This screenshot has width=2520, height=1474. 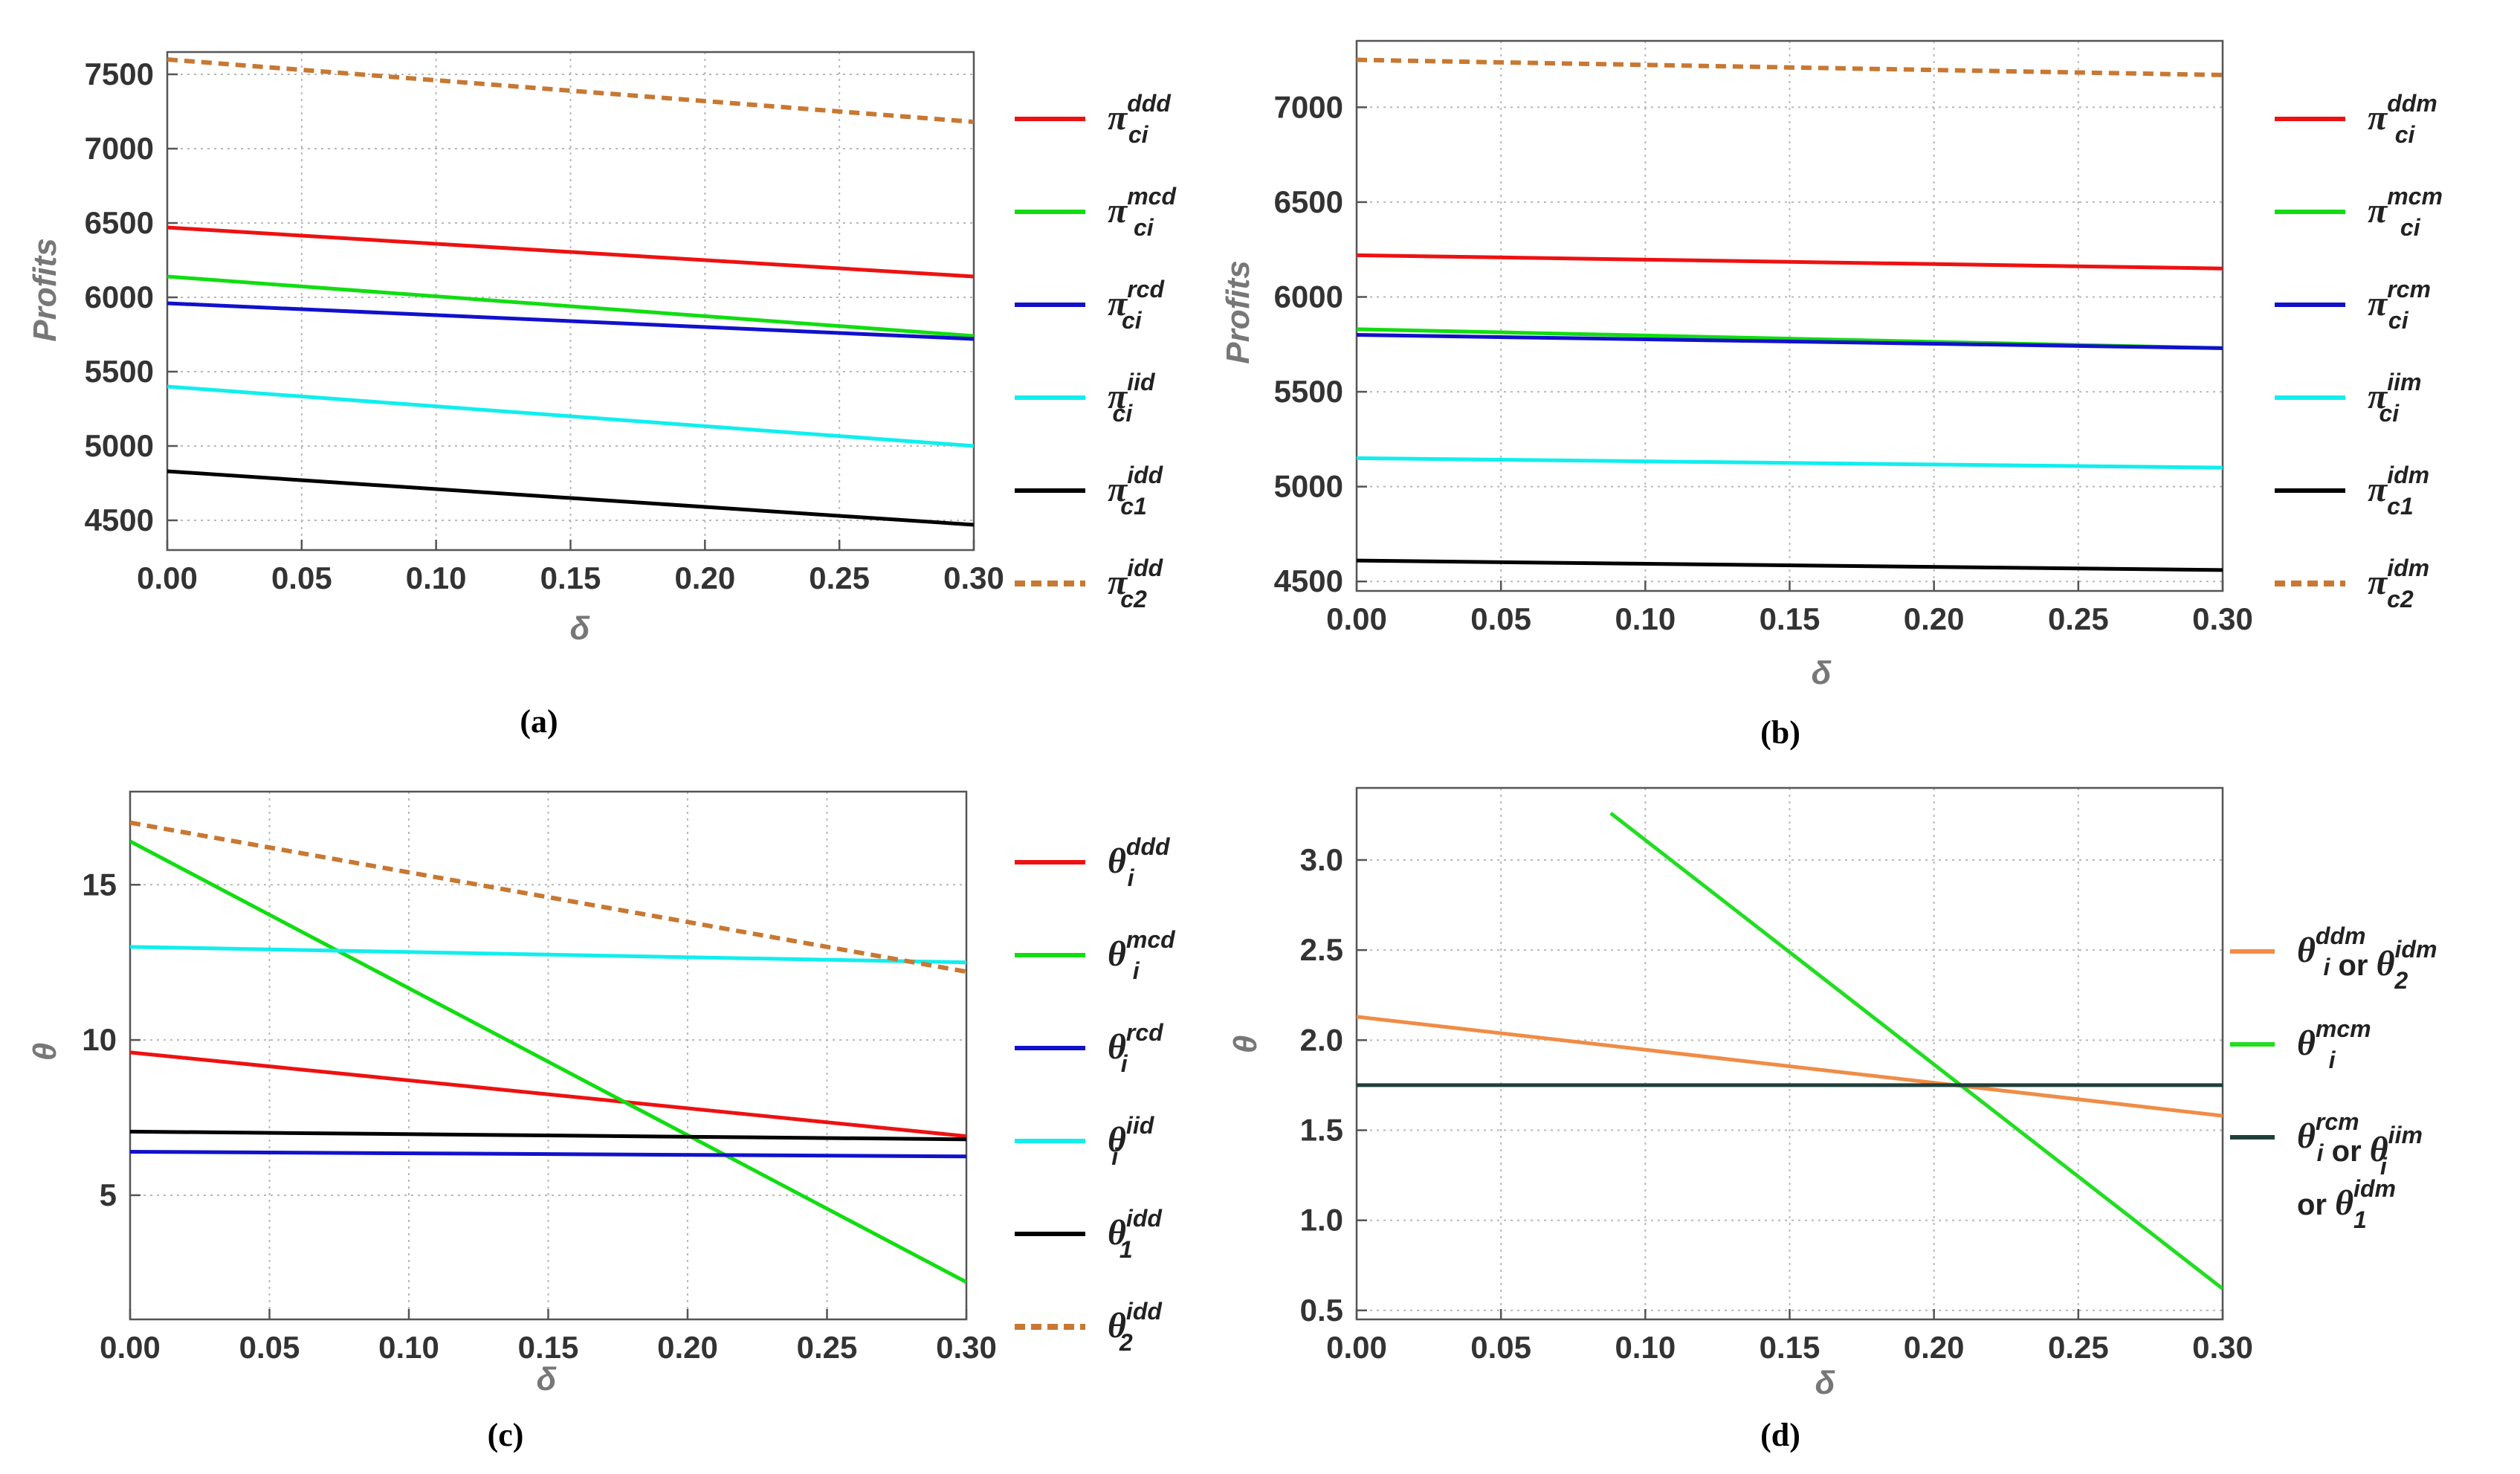 What do you see at coordinates (1127, 1250) in the screenshot?
I see `legend-subscript: 1` at bounding box center [1127, 1250].